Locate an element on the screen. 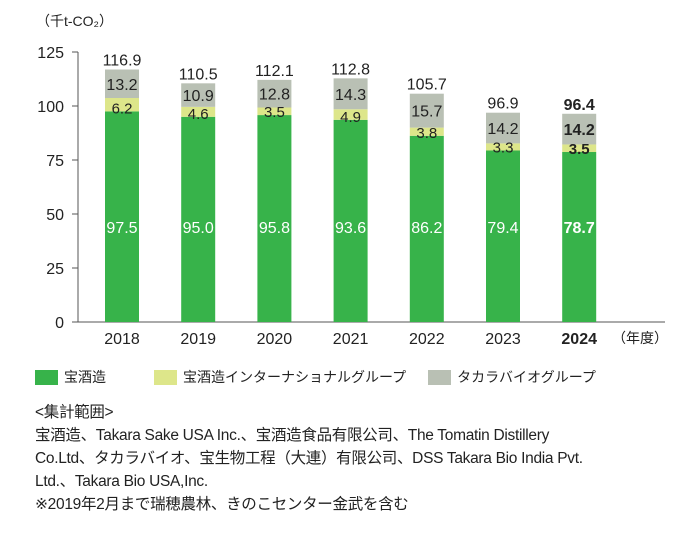 The image size is (700, 533). total-label: 112.8 is located at coordinates (350, 69).